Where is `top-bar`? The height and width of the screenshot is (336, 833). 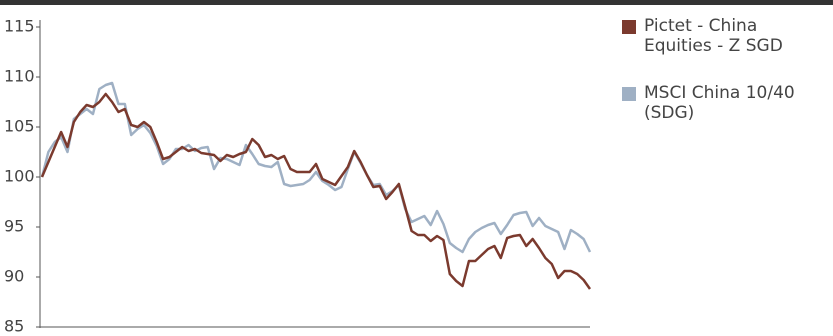
top-bar is located at coordinates (416, 2).